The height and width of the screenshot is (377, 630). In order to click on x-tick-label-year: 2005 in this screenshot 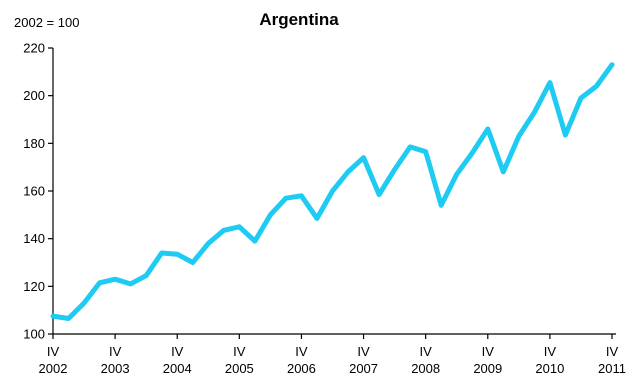, I will do `click(239, 368)`.